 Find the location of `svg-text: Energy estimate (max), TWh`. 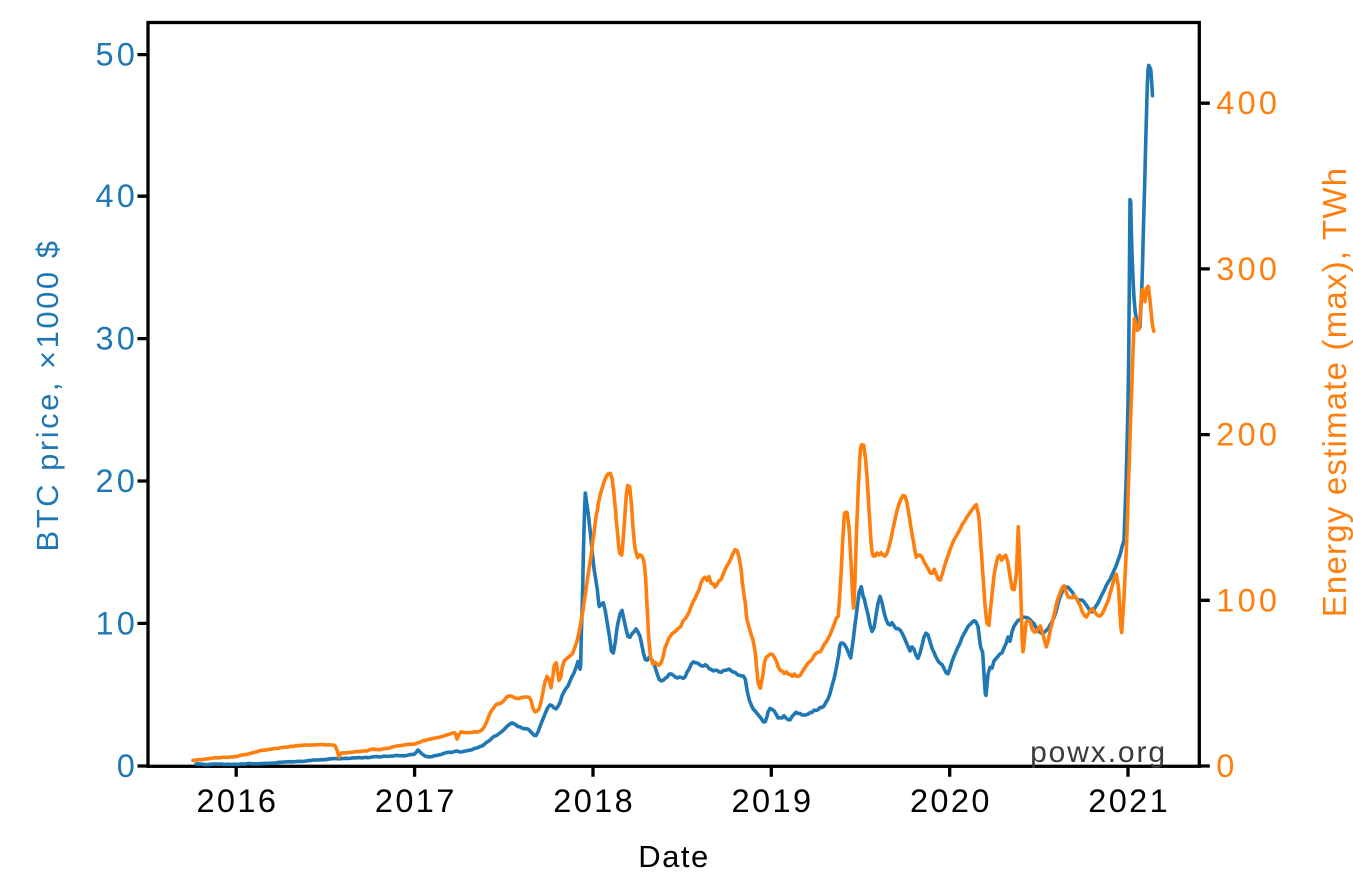

svg-text: Energy estimate (max), TWh is located at coordinates (1334, 392).